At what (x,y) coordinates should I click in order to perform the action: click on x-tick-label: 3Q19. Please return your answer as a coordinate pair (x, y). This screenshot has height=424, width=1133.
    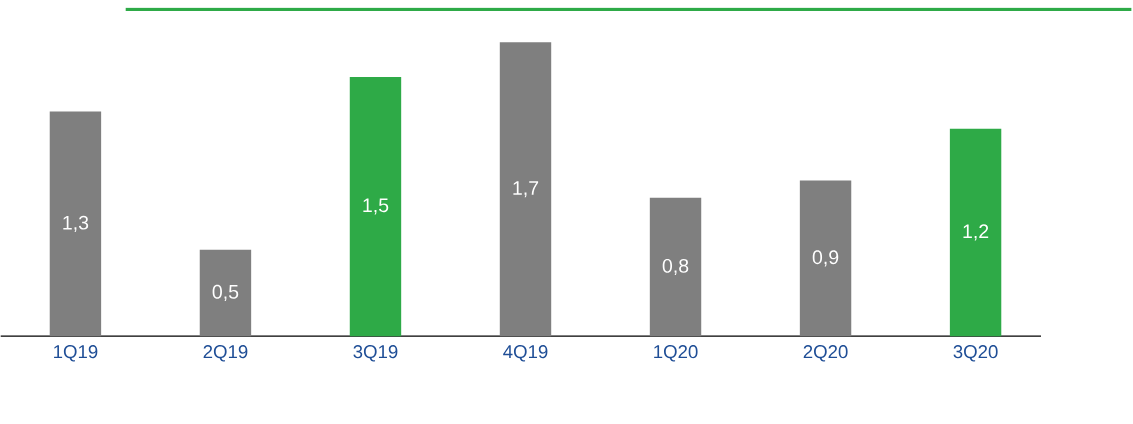
    Looking at the image, I should click on (375, 353).